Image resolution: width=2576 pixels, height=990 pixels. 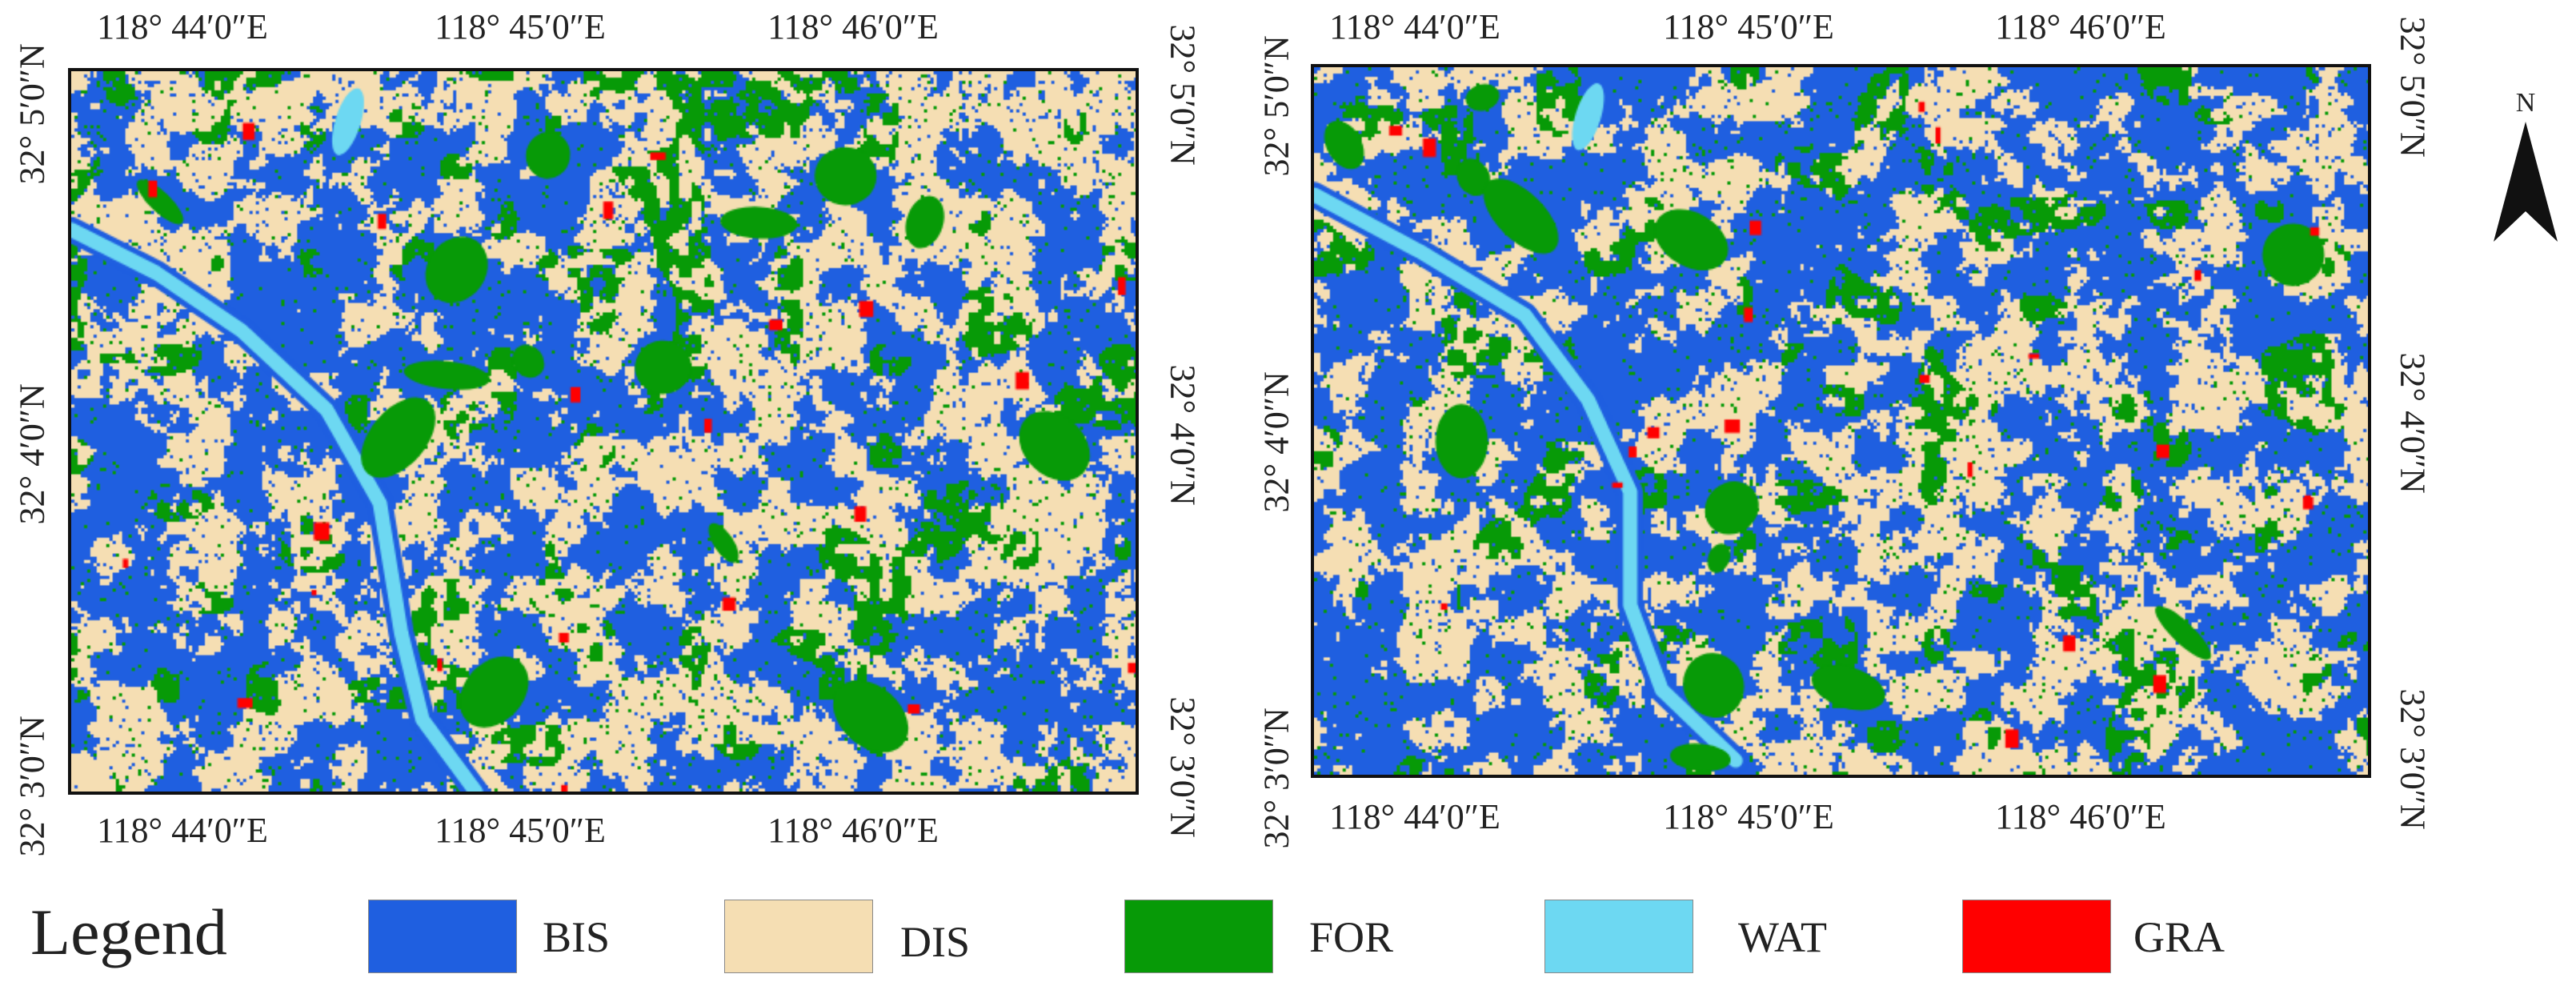 I want to click on legend-label-wat: WAT, so click(x=1782, y=937).